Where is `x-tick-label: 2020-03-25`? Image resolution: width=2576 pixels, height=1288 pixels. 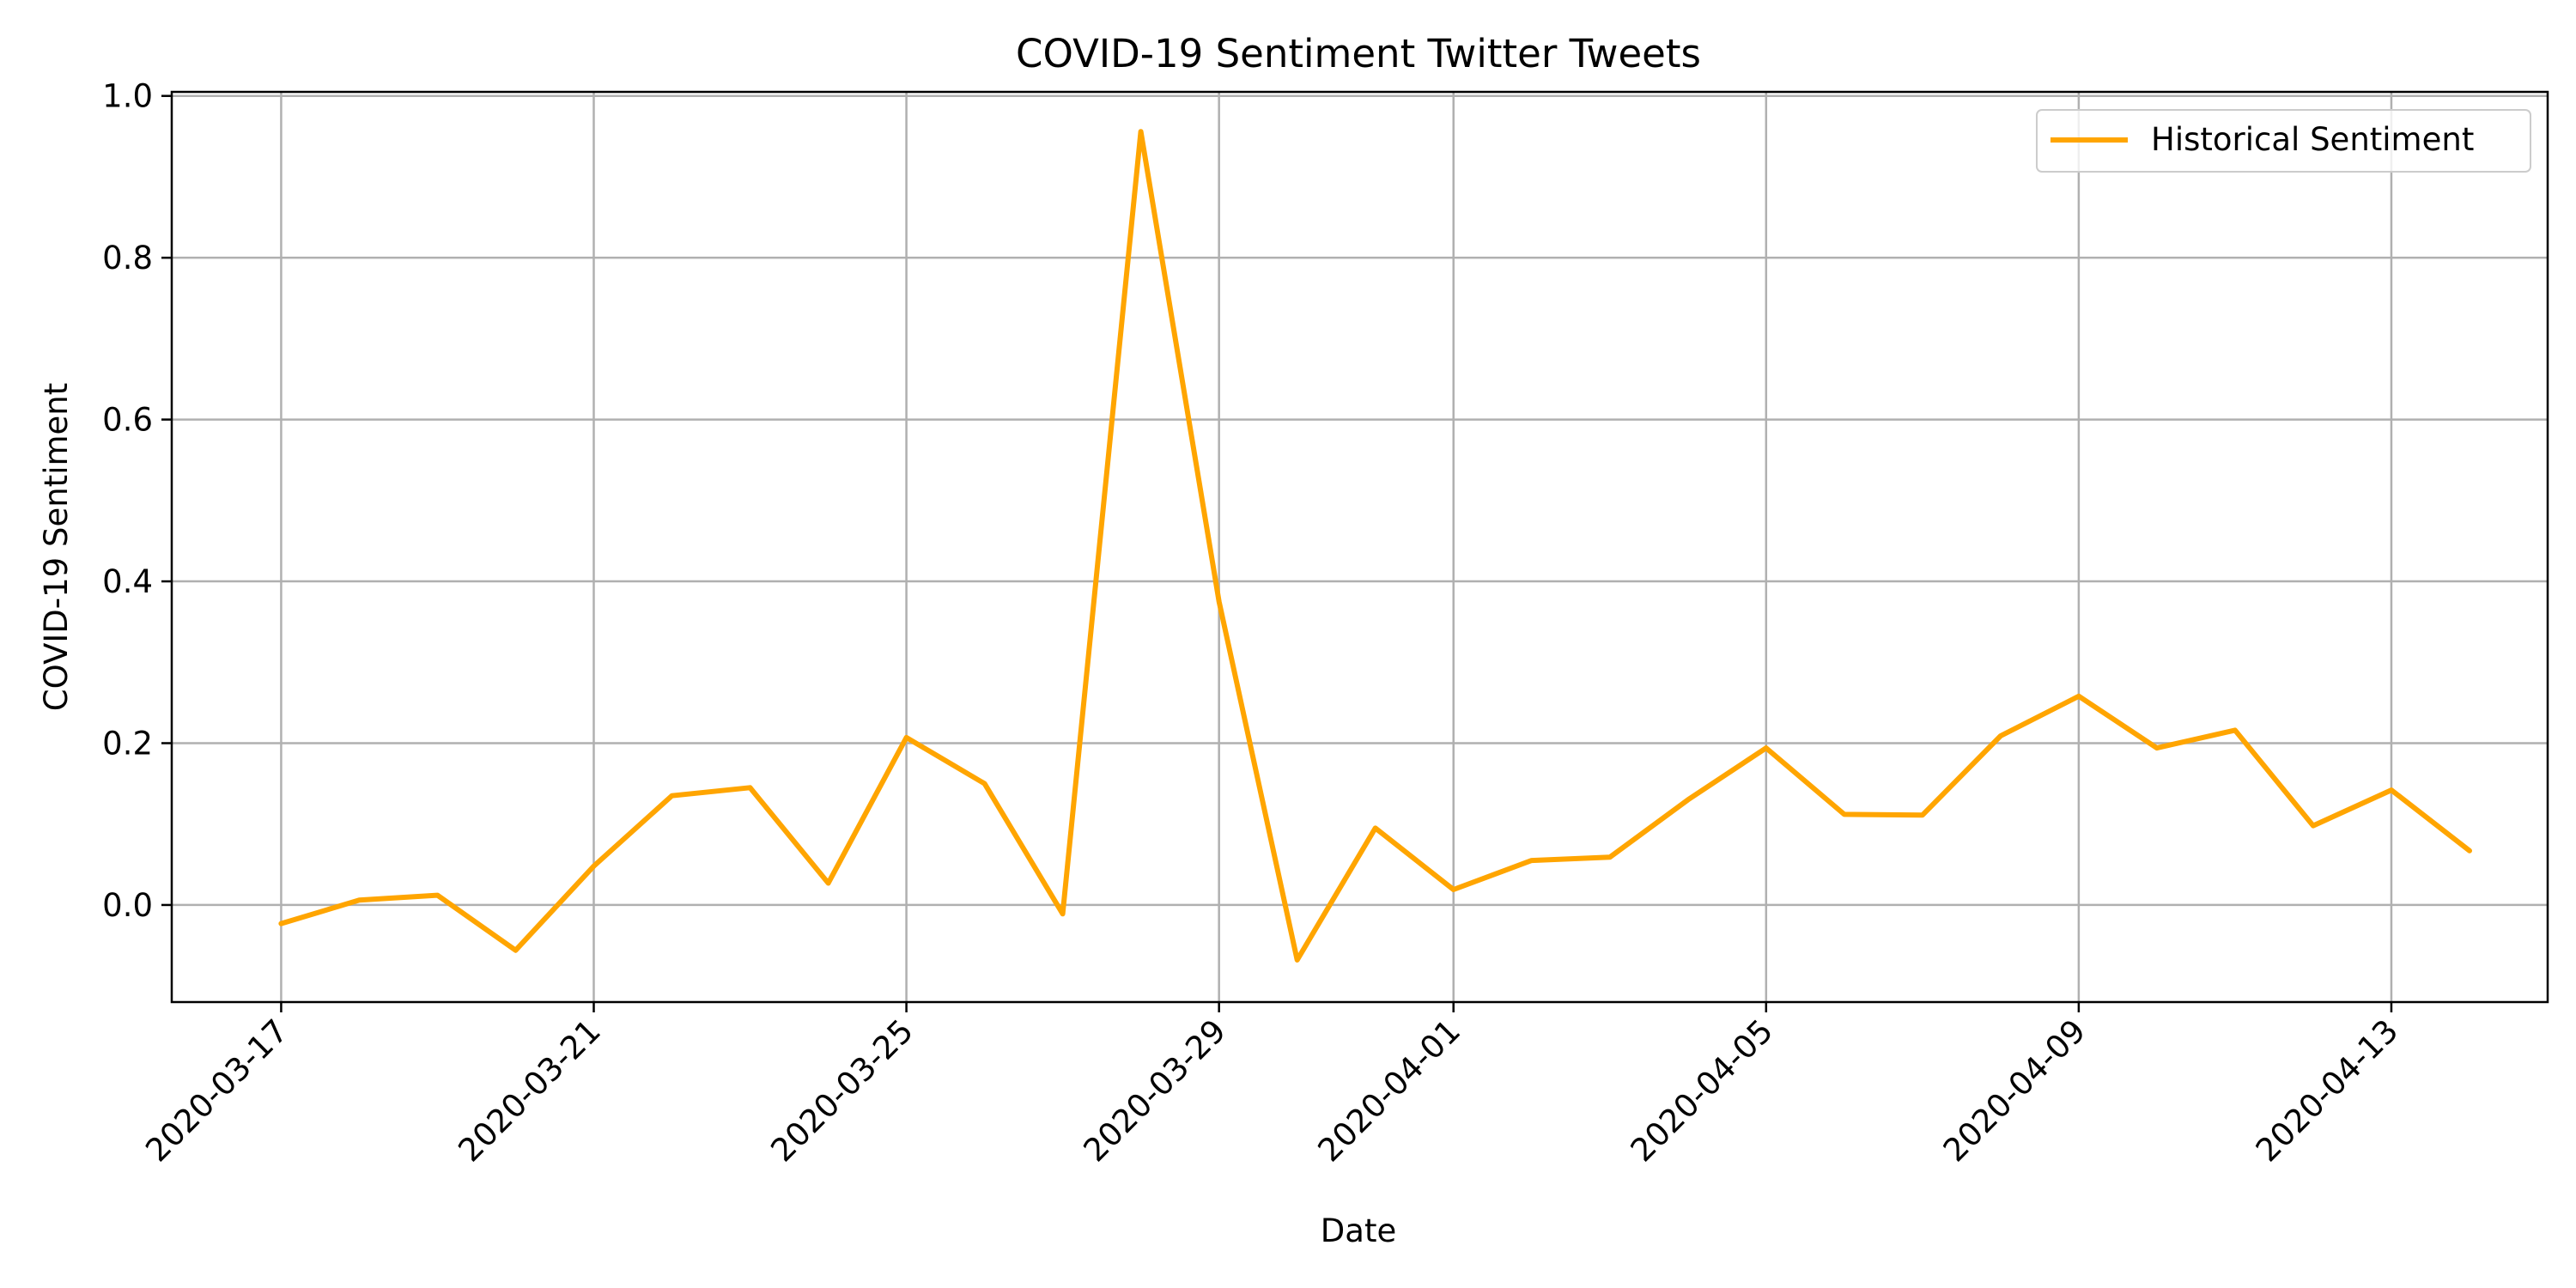
x-tick-label: 2020-03-25 is located at coordinates (841, 1090).